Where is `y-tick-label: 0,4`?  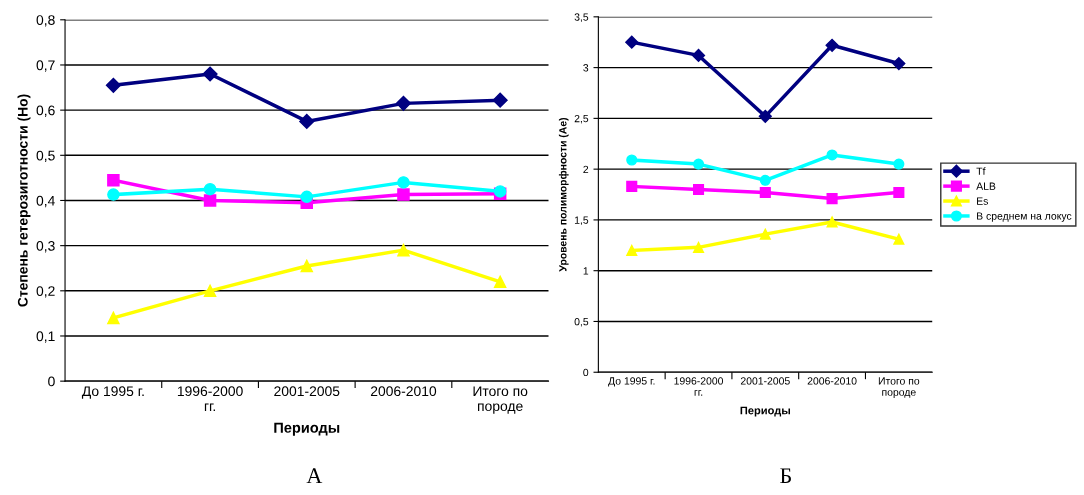
y-tick-label: 0,4 is located at coordinates (45, 201).